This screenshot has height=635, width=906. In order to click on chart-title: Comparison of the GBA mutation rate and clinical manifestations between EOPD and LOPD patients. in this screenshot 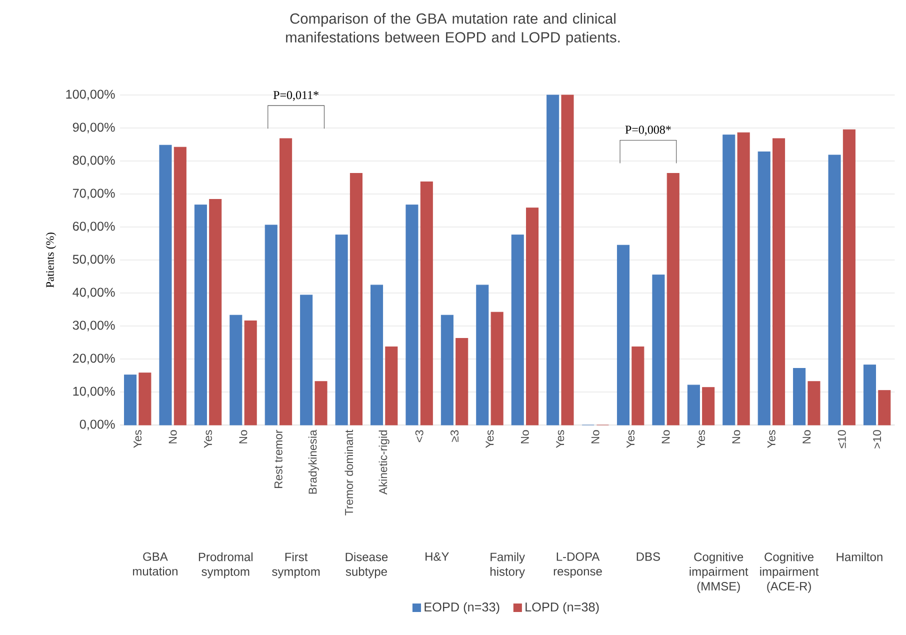, I will do `click(453, 29)`.